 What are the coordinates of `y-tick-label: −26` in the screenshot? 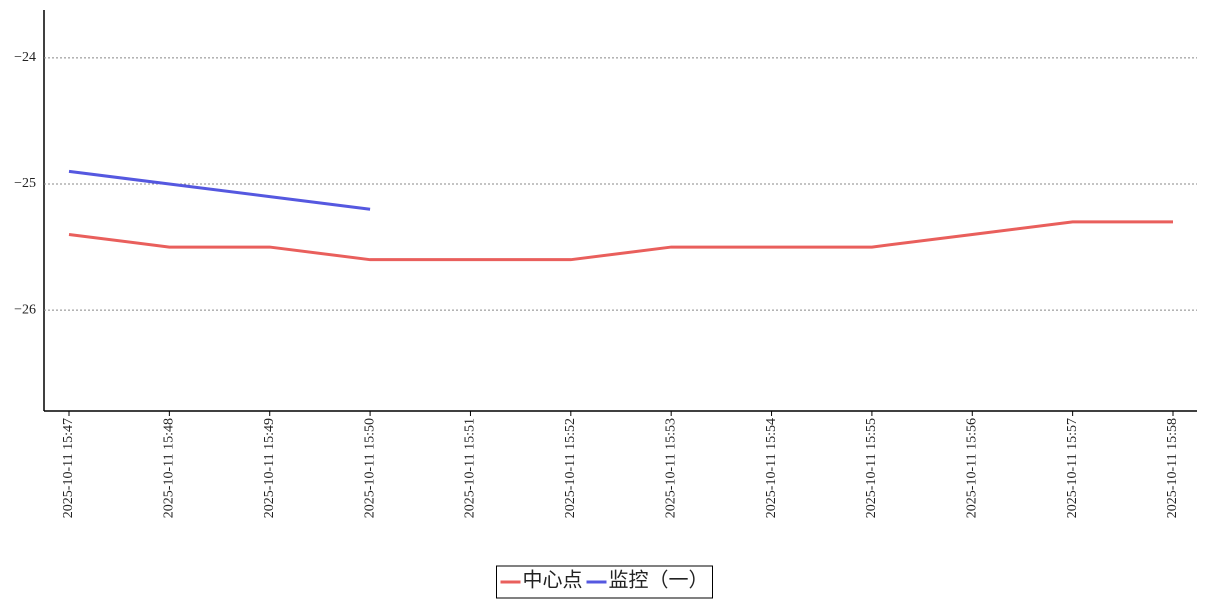 It's located at (25, 309).